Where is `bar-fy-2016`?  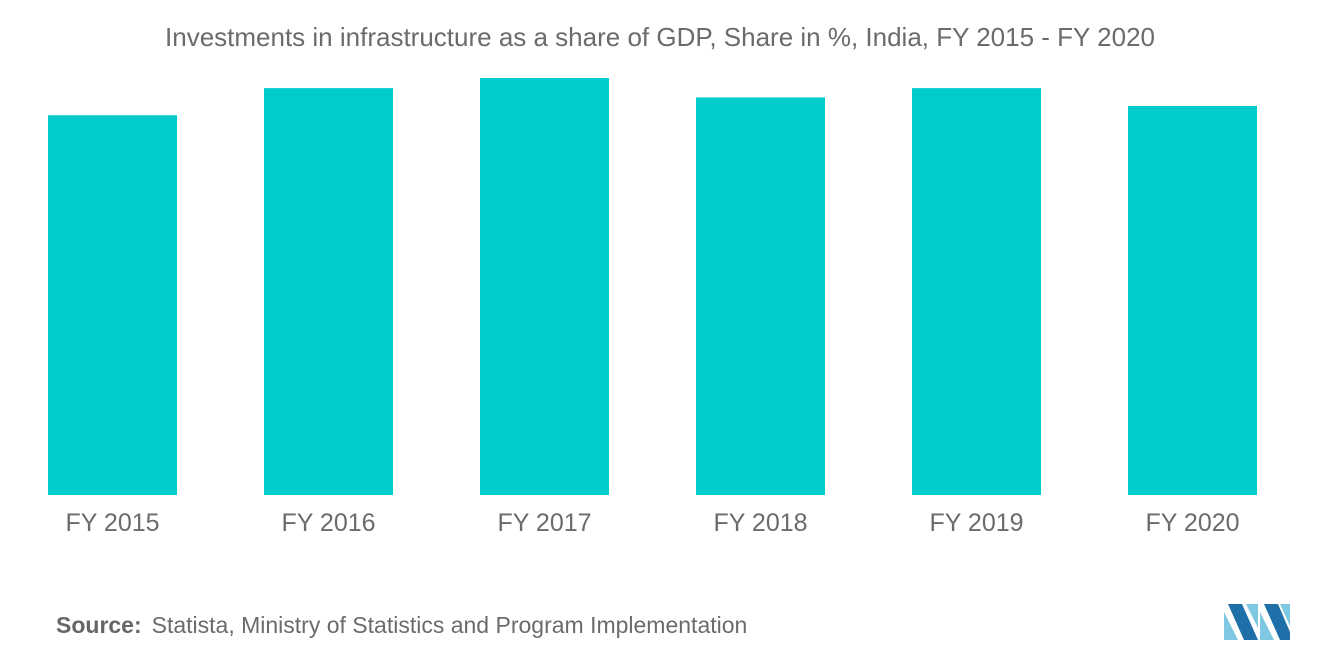 bar-fy-2016 is located at coordinates (328, 291).